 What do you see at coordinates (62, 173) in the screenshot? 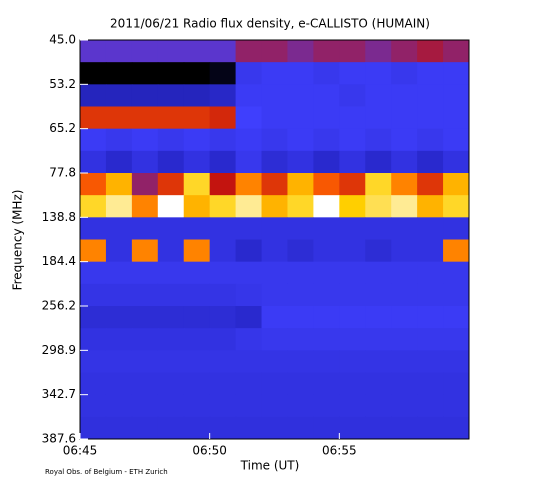
I see `y-tick-label: 77.8` at bounding box center [62, 173].